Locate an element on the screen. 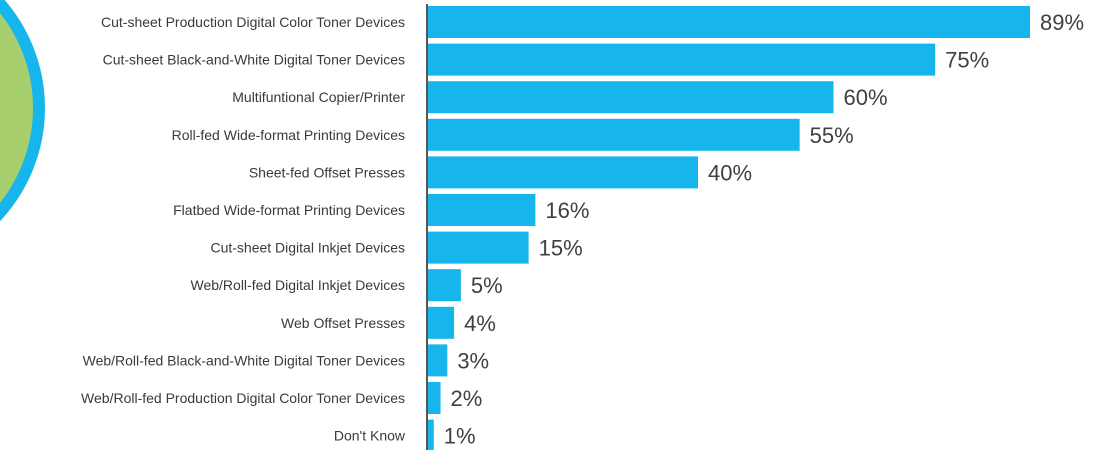 Image resolution: width=1105 pixels, height=450 pixels. category-label-11: Don't Know is located at coordinates (370, 436).